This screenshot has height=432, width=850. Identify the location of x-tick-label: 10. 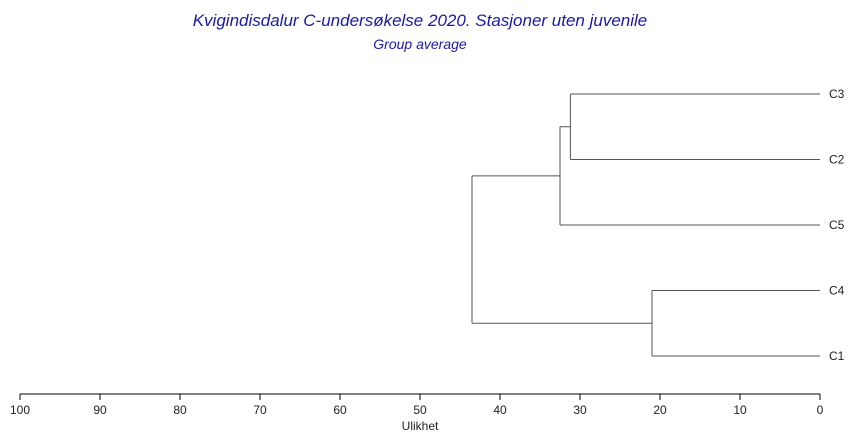
(740, 410).